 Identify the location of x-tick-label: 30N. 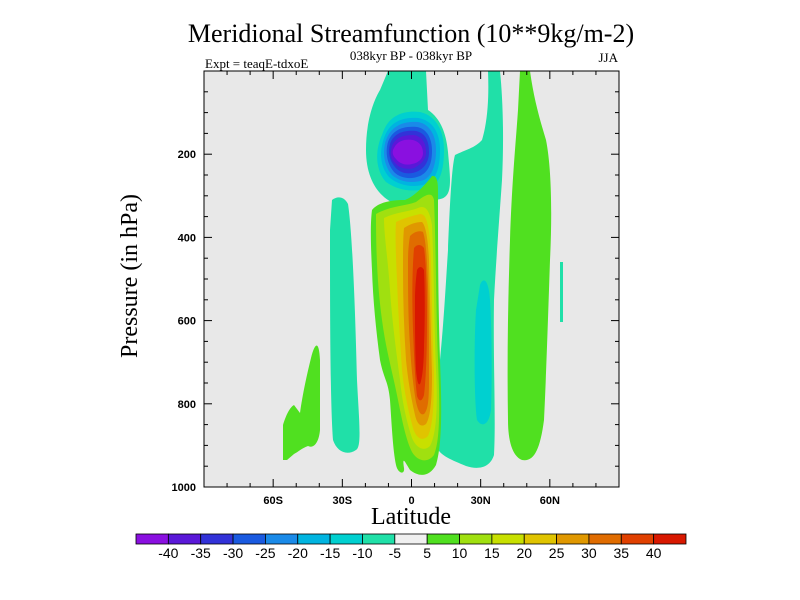
(481, 501).